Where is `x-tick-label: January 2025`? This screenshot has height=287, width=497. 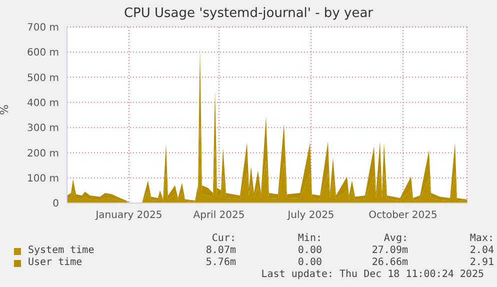
x-tick-label: January 2025 is located at coordinates (128, 216).